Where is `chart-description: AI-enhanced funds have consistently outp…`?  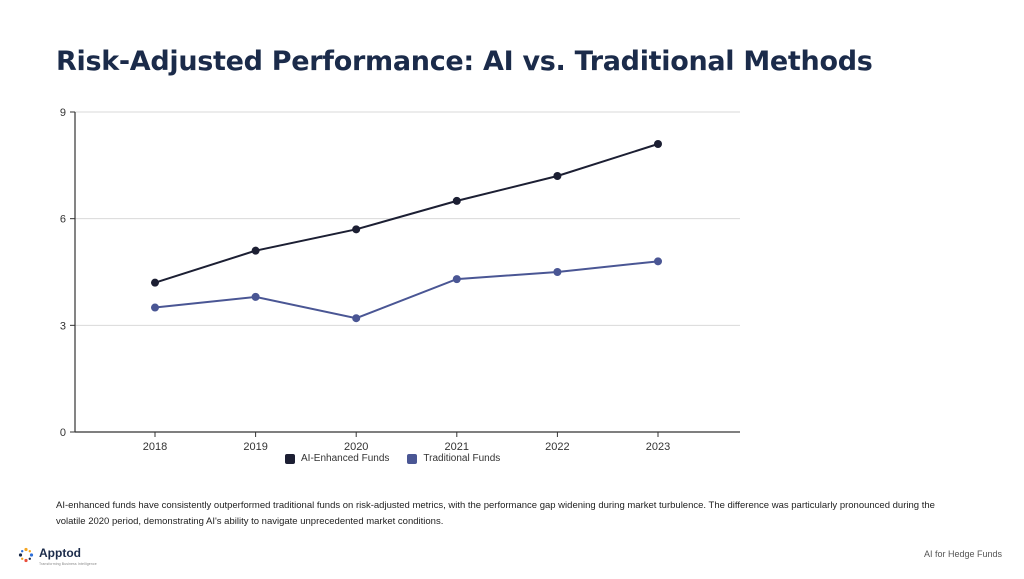 chart-description: AI-enhanced funds have consistently outp… is located at coordinates (495, 513).